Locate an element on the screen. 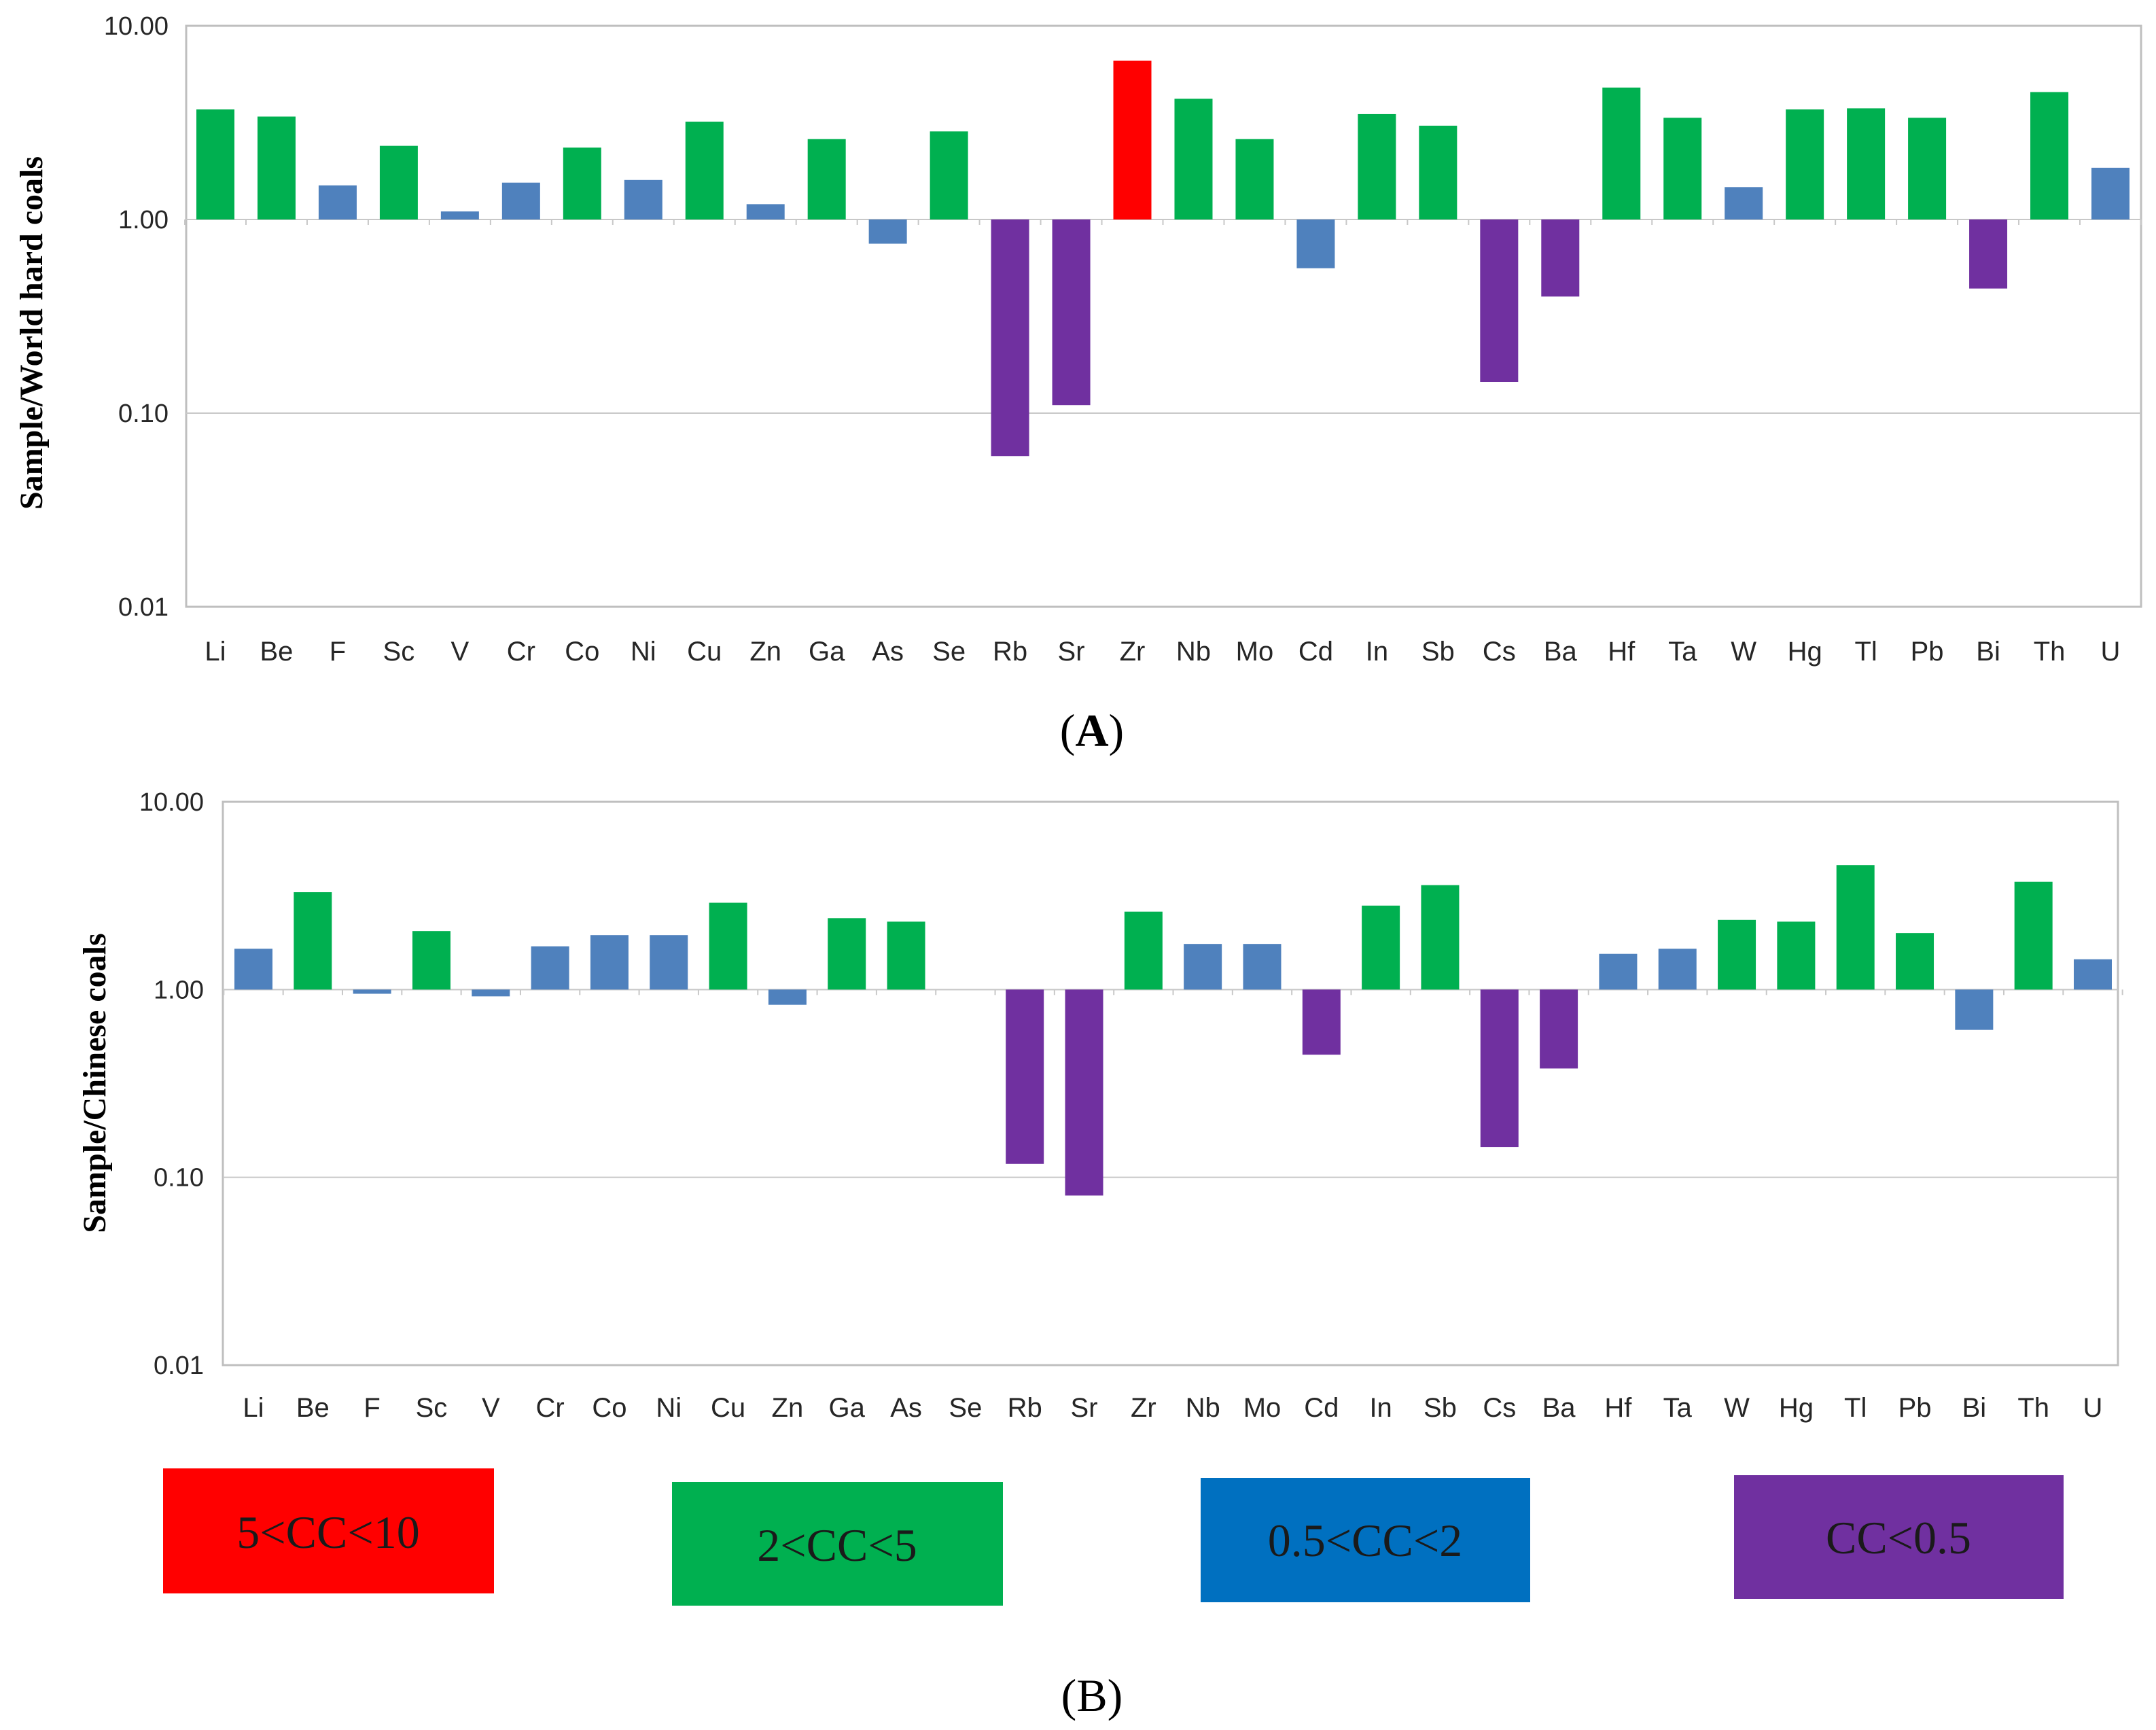 The height and width of the screenshot is (1730, 2156). x-tick-label-hg: Hg is located at coordinates (1797, 1408).